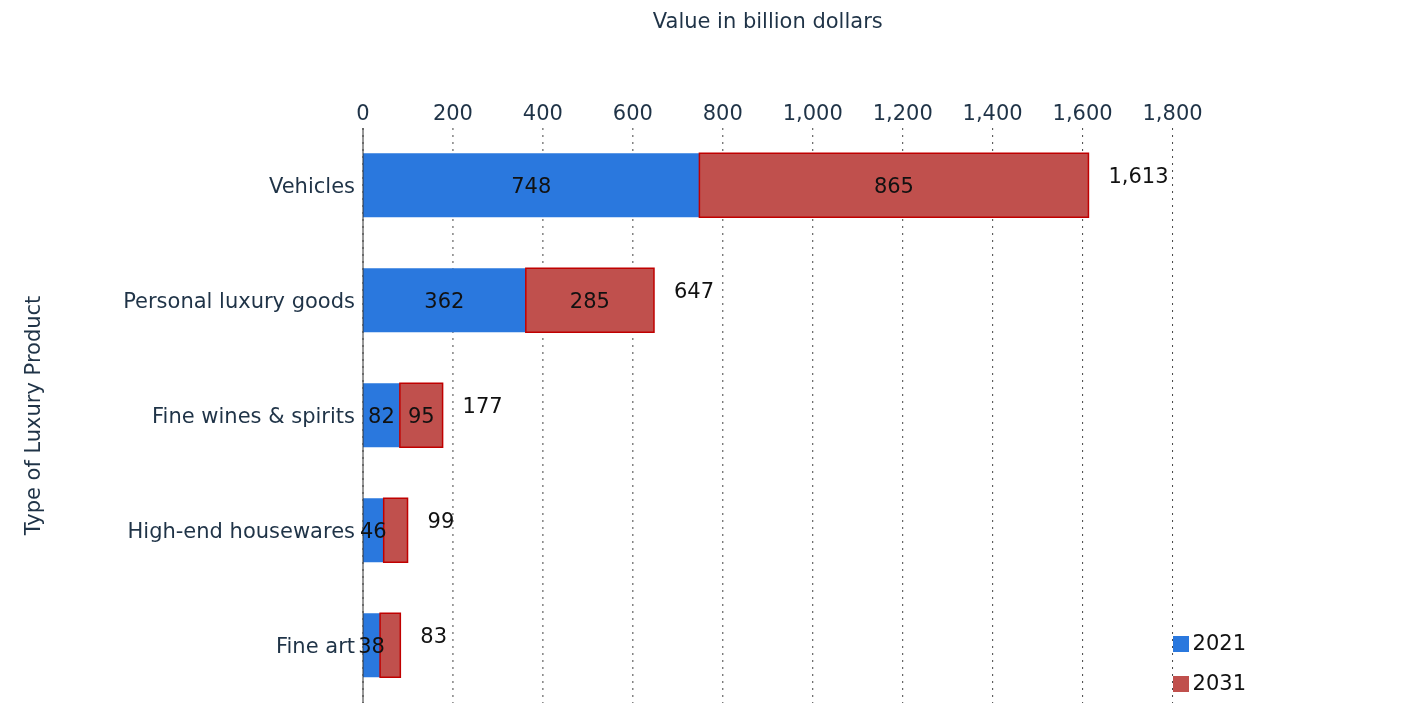 This screenshot has height=712, width=1418. Describe the element at coordinates (1219, 683) in the screenshot. I see `legend-label: 2031` at that location.